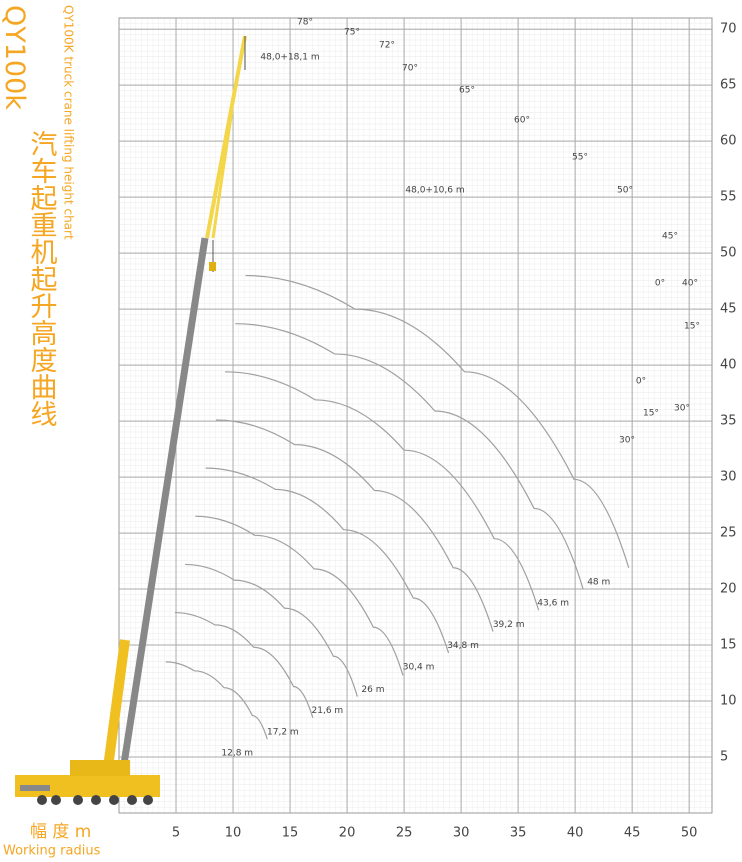 The height and width of the screenshot is (862, 742). I want to click on annotation: 50°, so click(625, 191).